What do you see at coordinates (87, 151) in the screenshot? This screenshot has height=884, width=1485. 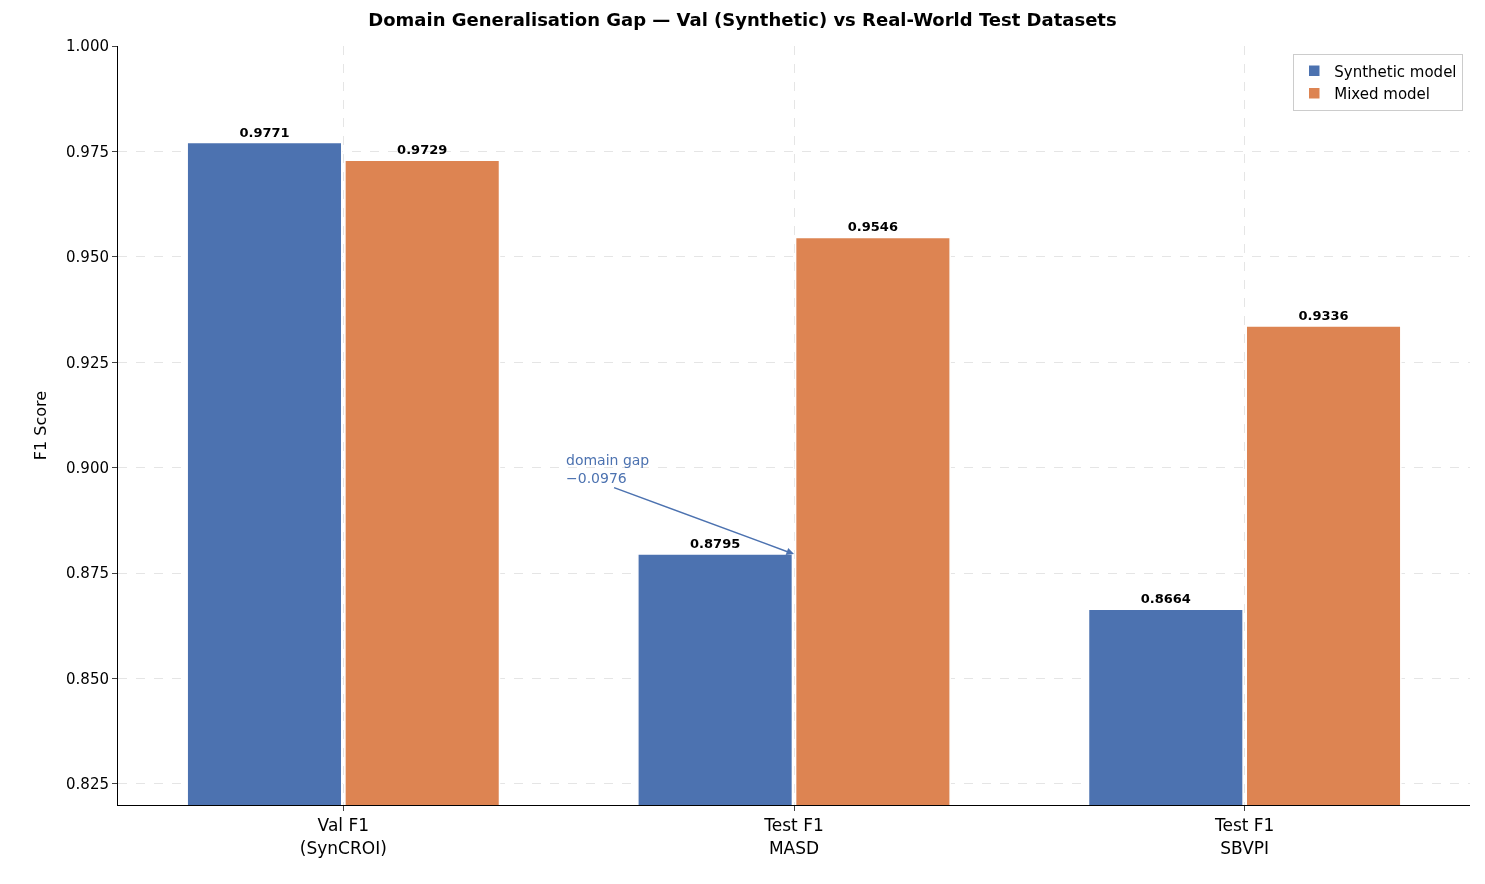 I see `y-tick-label: 0.975` at bounding box center [87, 151].